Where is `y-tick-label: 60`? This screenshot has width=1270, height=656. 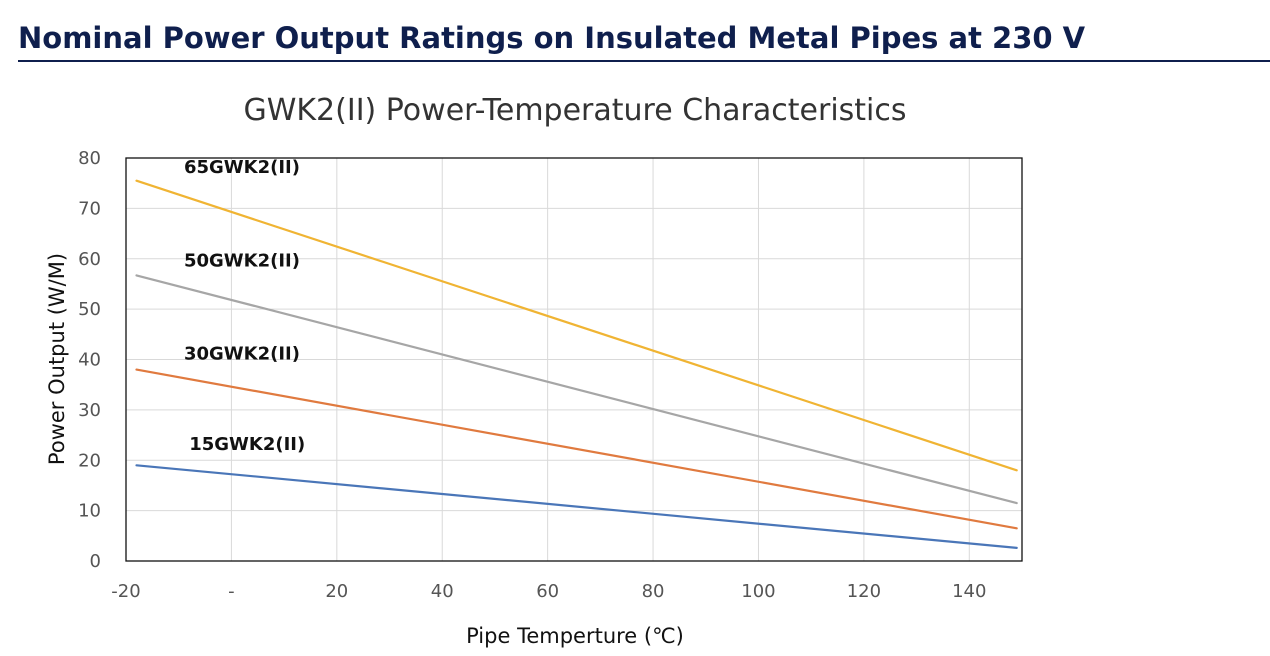
y-tick-label: 60 is located at coordinates (89, 259).